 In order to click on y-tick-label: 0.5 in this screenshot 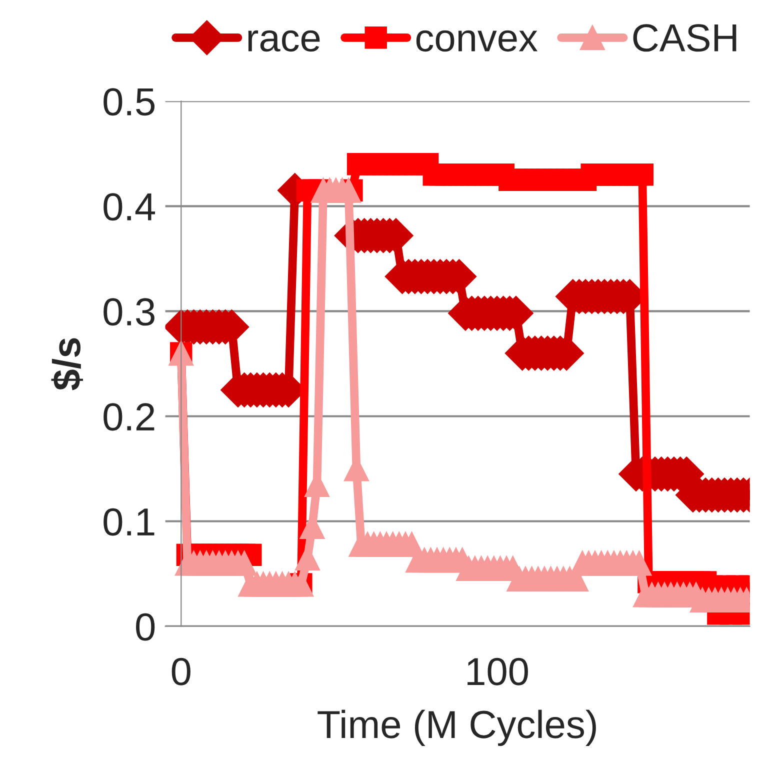, I will do `click(129, 102)`.